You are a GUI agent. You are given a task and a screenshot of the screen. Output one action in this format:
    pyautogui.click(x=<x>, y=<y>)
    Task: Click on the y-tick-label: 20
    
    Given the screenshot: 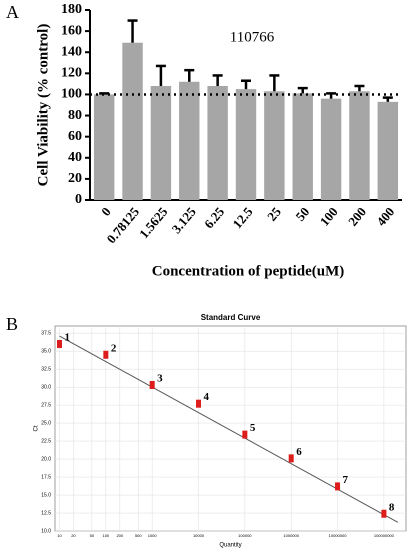 What is the action you would take?
    pyautogui.click(x=75, y=178)
    